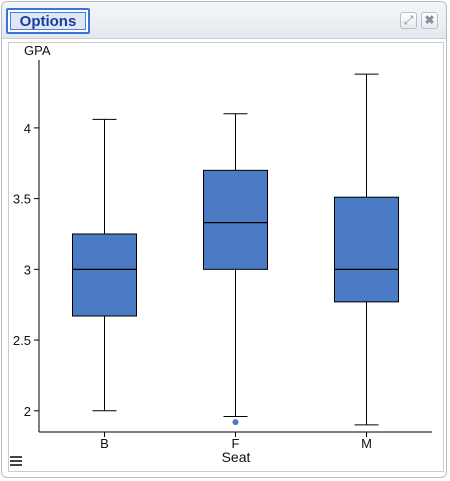  What do you see at coordinates (235, 422) in the screenshot?
I see `outlier-point` at bounding box center [235, 422].